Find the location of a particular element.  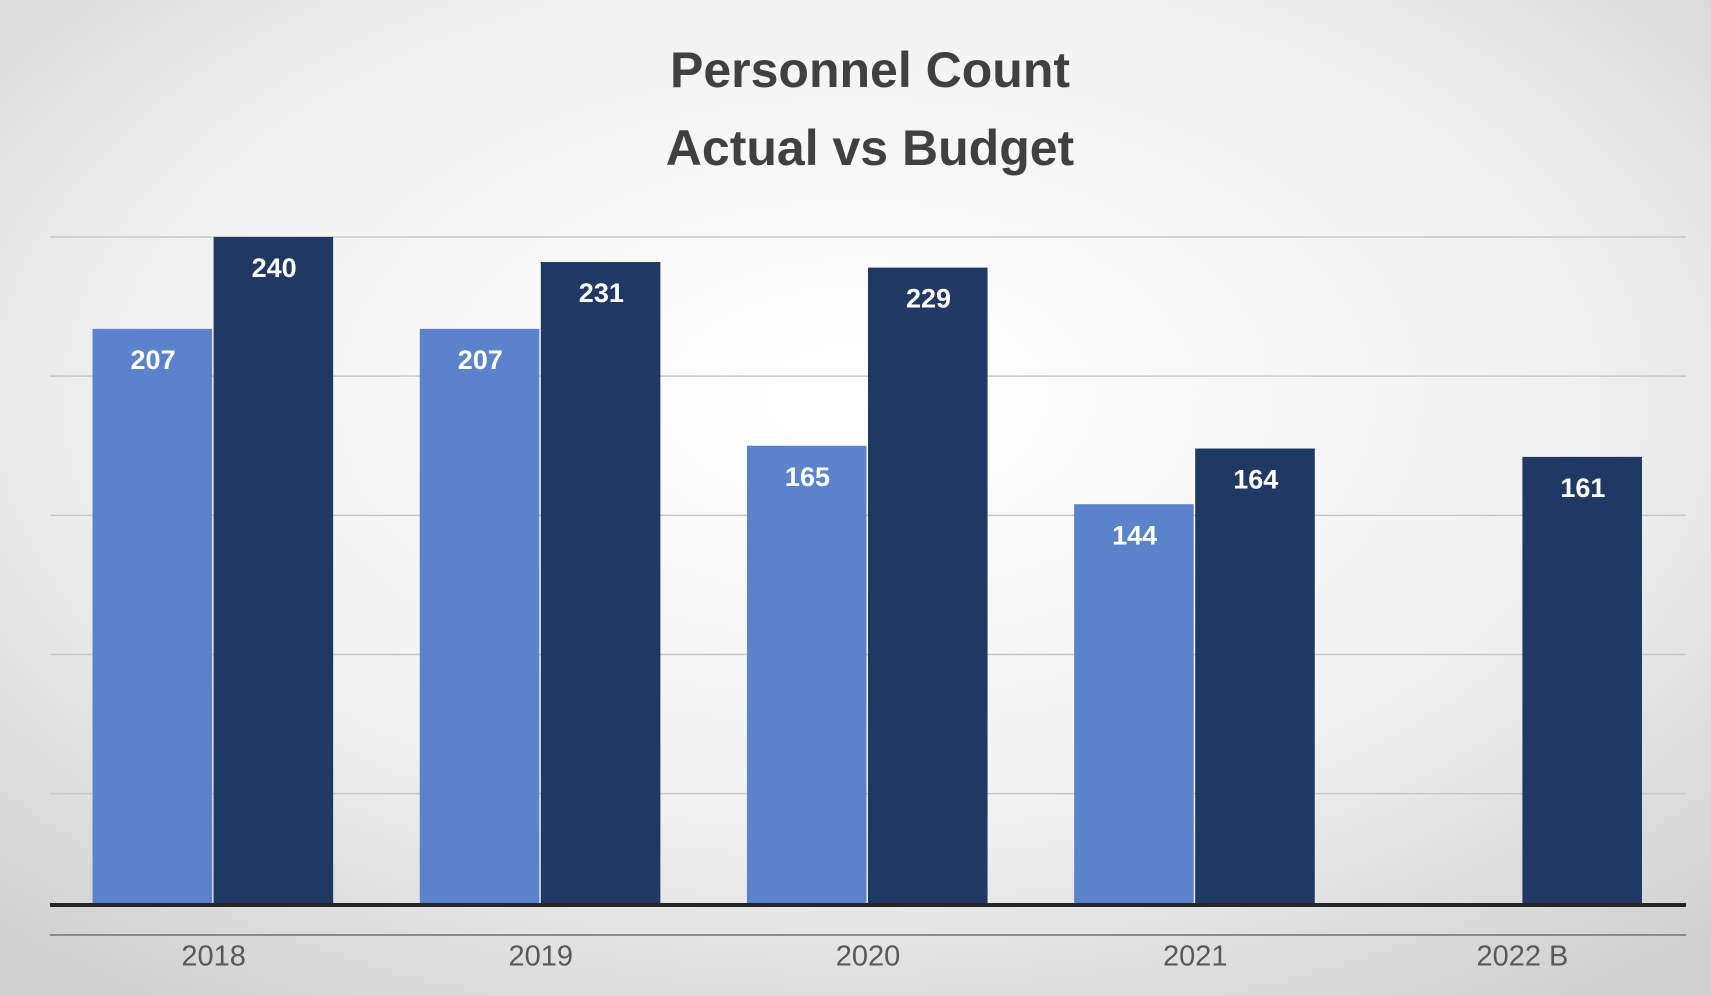

x-tick-label: 2019 is located at coordinates (541, 957).